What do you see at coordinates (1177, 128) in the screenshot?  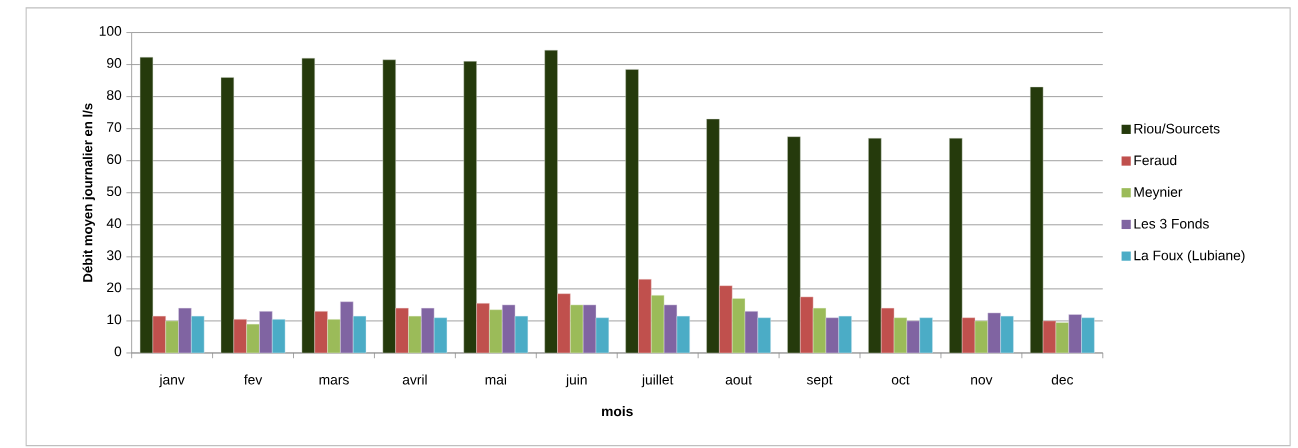 I see `legend-label: Riou/Sourcets` at bounding box center [1177, 128].